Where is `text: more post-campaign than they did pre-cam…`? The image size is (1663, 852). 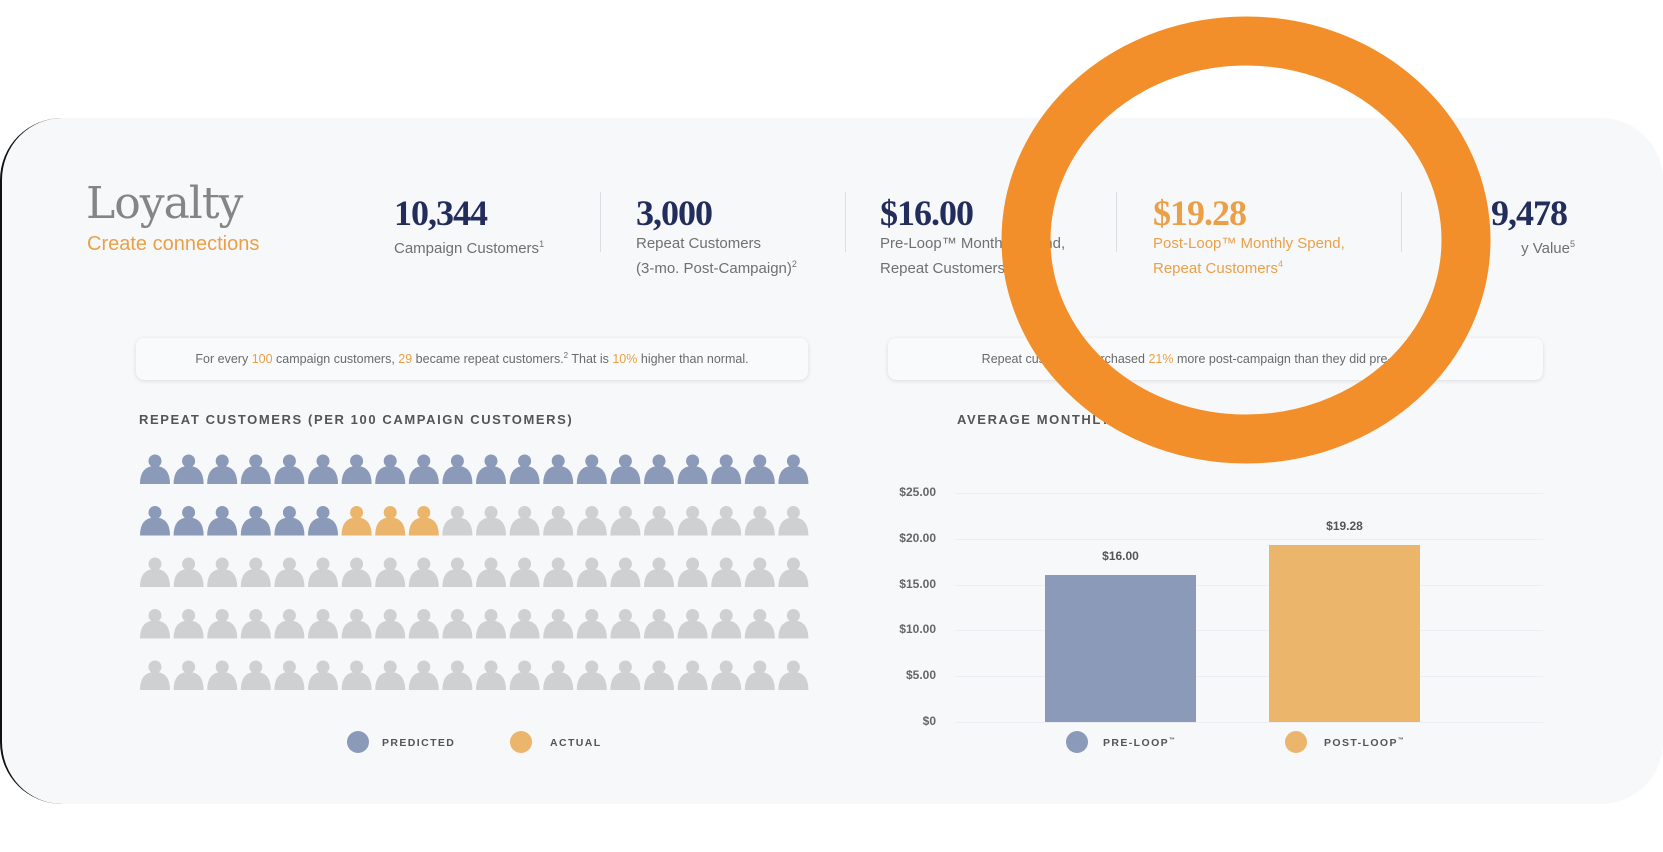 text: more post-campaign than they did pre-cam… is located at coordinates (1311, 359).